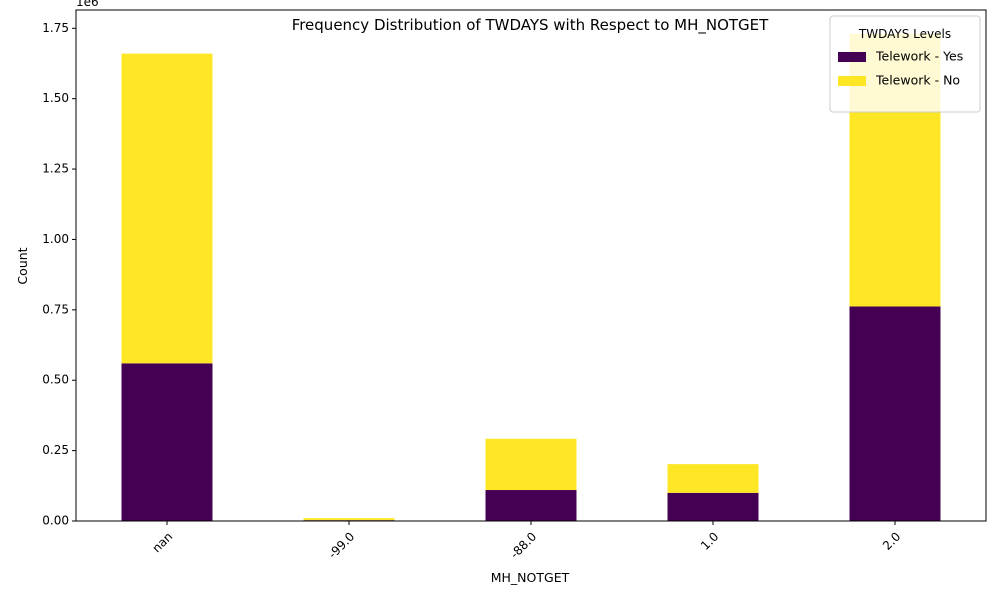  Describe the element at coordinates (55, 450) in the screenshot. I see `y-tick-label: 0.25` at that location.